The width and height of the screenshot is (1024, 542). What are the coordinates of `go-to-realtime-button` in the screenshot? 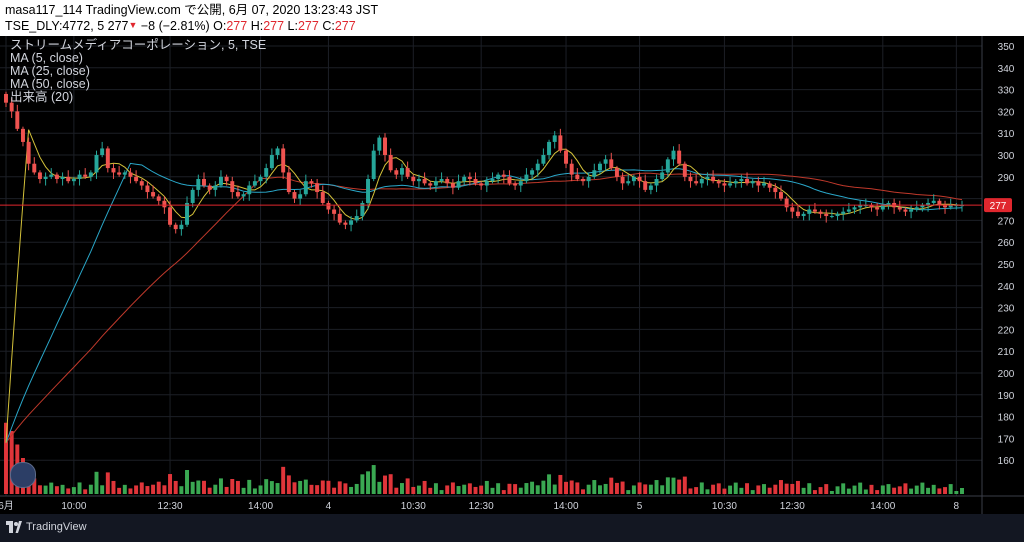 It's located at (23, 475).